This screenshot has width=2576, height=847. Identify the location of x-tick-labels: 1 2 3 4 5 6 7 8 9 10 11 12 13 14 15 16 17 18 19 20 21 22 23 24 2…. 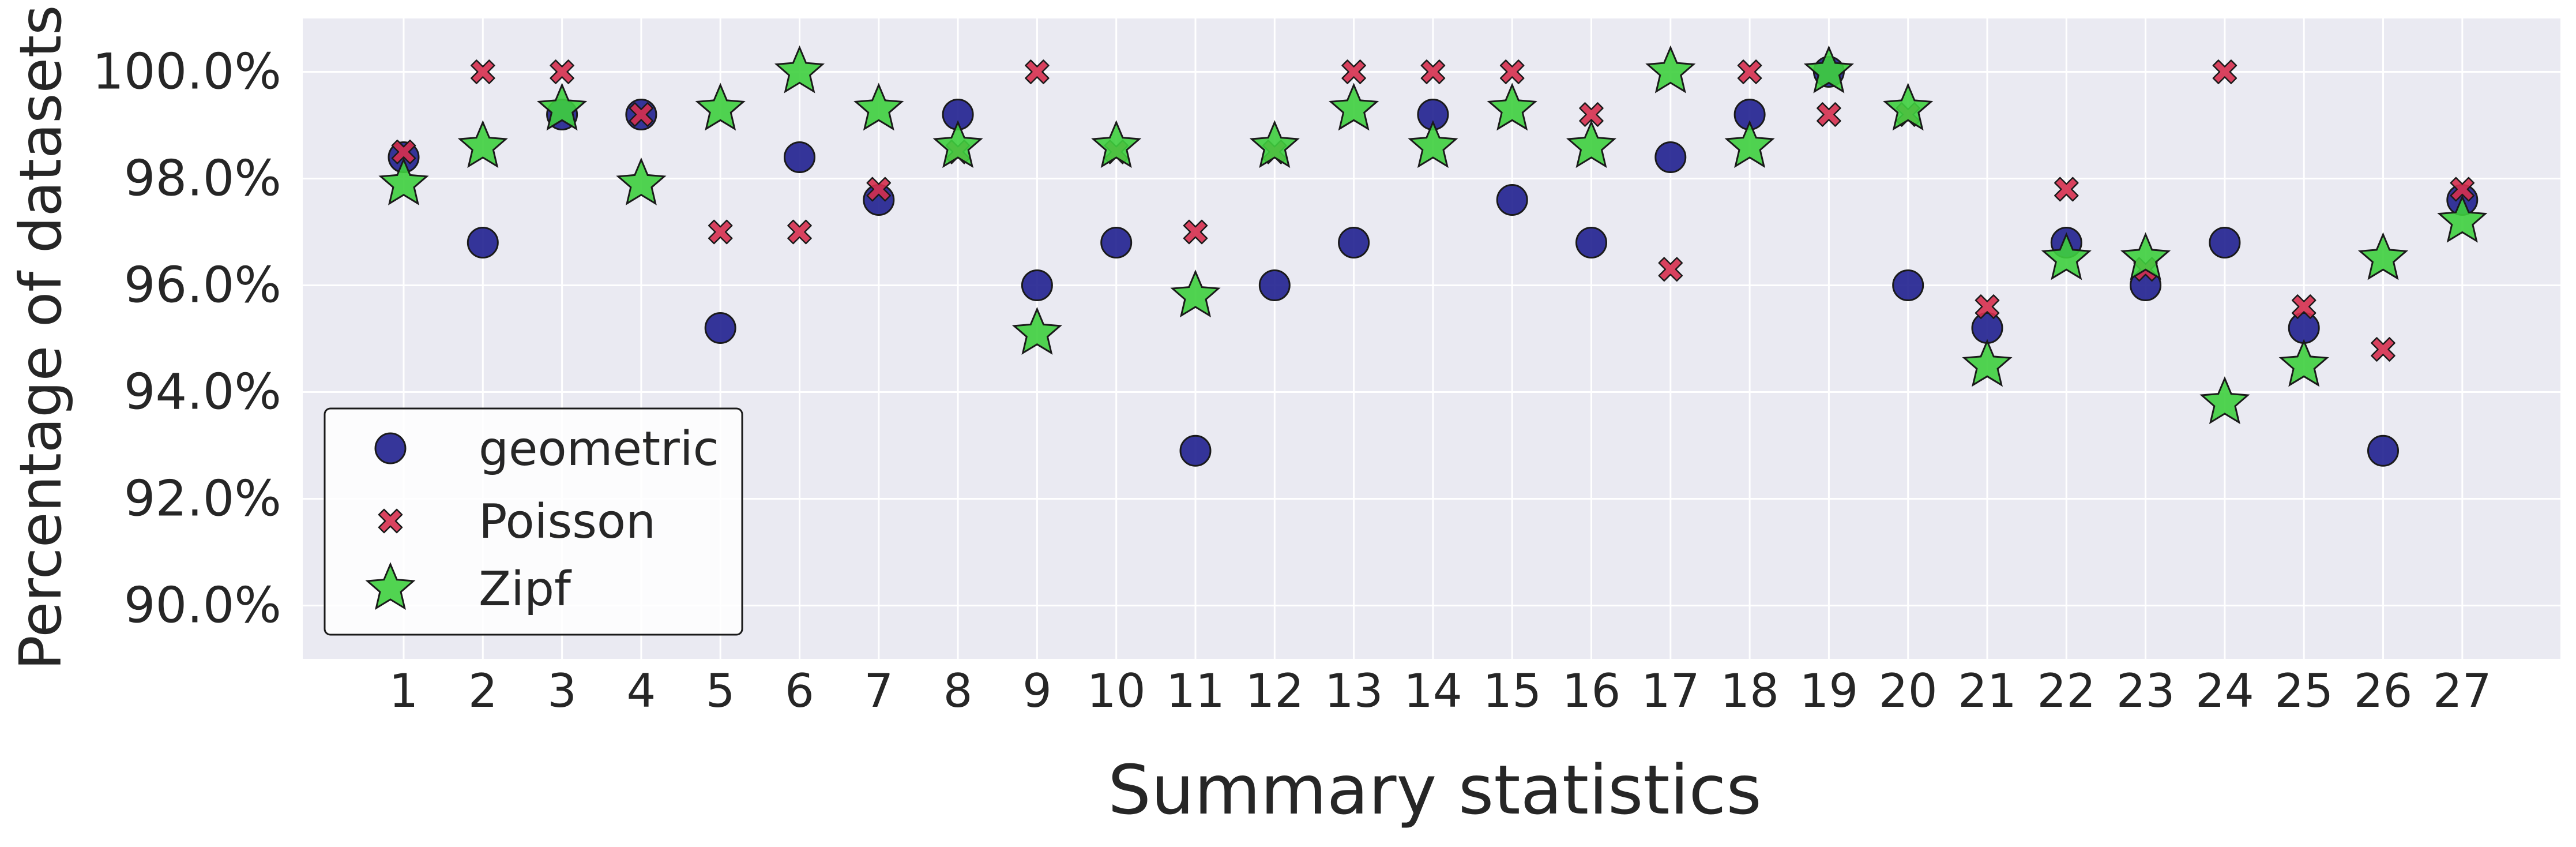
(1440, 691).